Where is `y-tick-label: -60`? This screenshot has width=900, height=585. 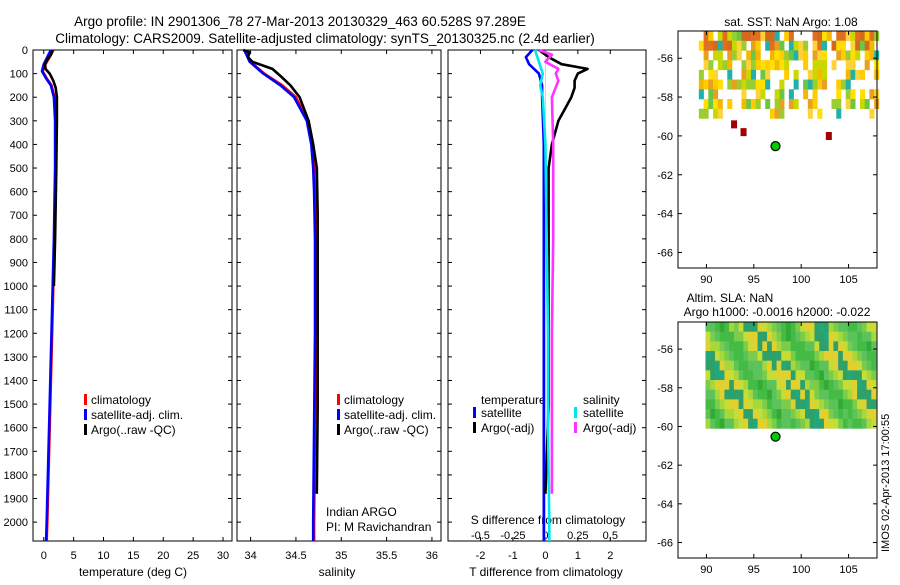
y-tick-label: -60 is located at coordinates (665, 137).